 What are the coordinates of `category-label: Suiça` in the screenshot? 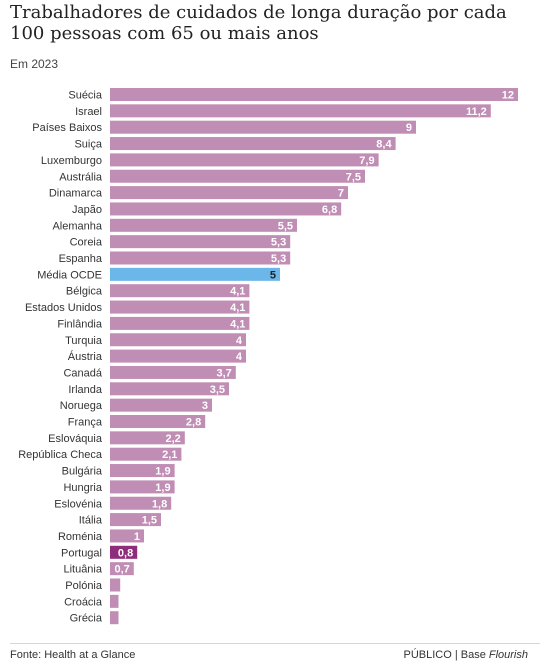 It's located at (88, 145).